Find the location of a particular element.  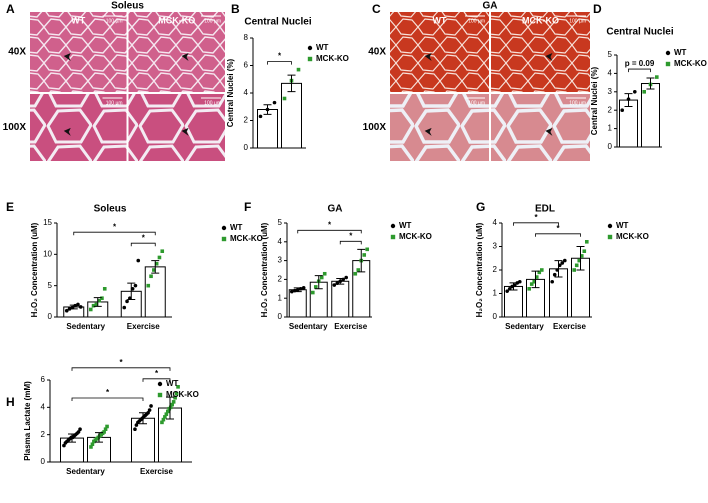

panel-letter: G is located at coordinates (480, 207).